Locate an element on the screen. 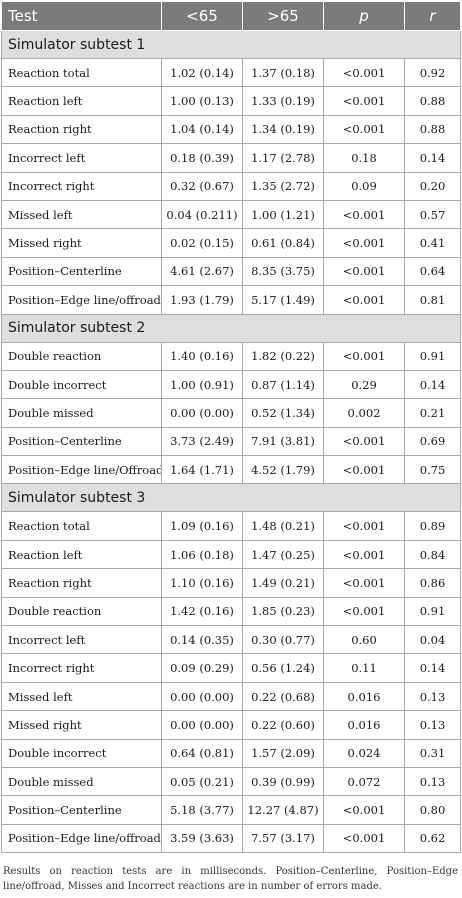  value-over-65: 0.56 (1.24) is located at coordinates (283, 668).